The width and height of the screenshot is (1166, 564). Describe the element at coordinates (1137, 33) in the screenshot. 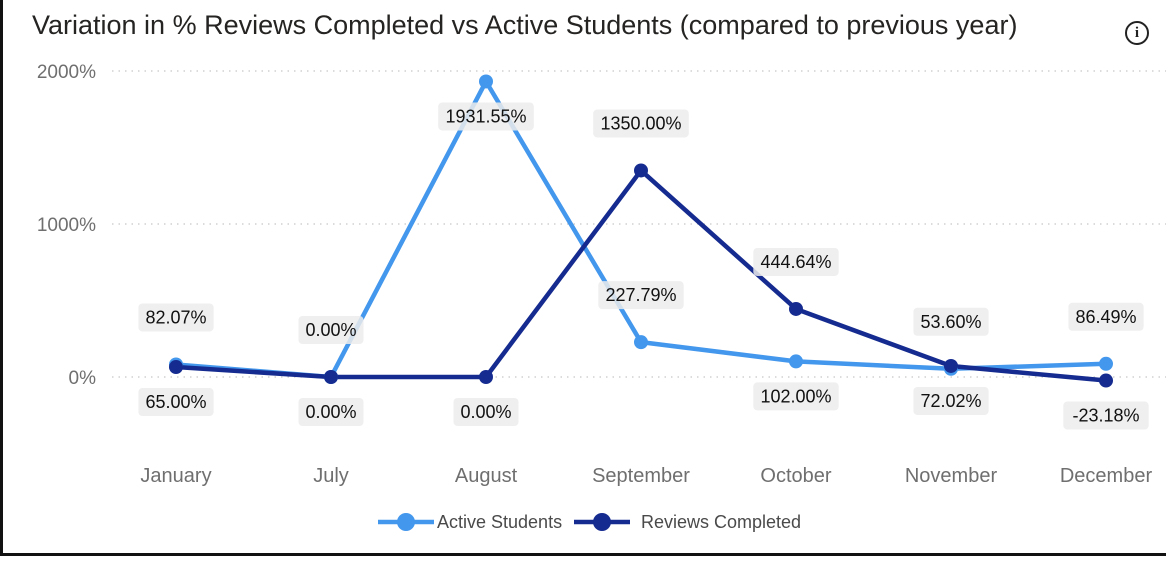

I see `info-icon: i` at that location.